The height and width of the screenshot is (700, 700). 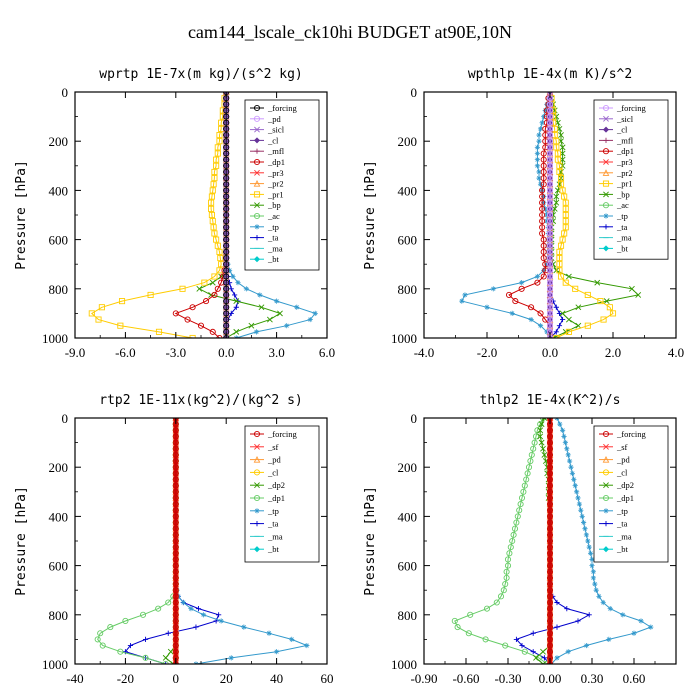 I want to click on legend-item: _tp, so click(x=613, y=216).